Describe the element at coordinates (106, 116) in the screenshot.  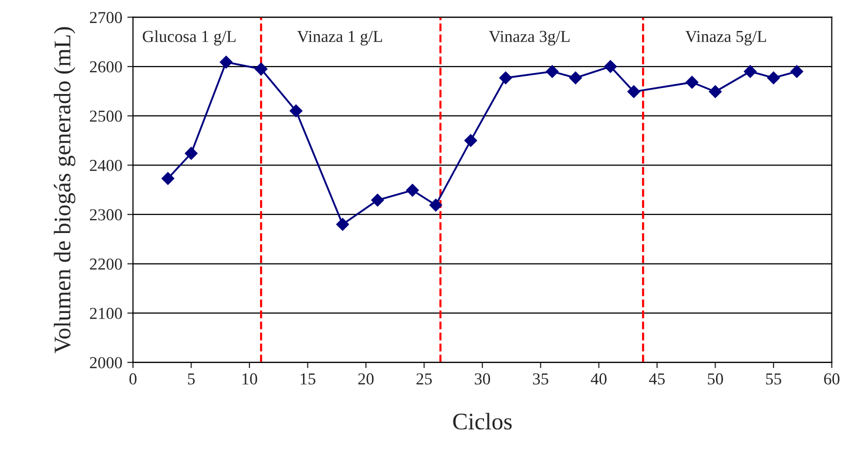
I see `y-tick-label: 2500` at that location.